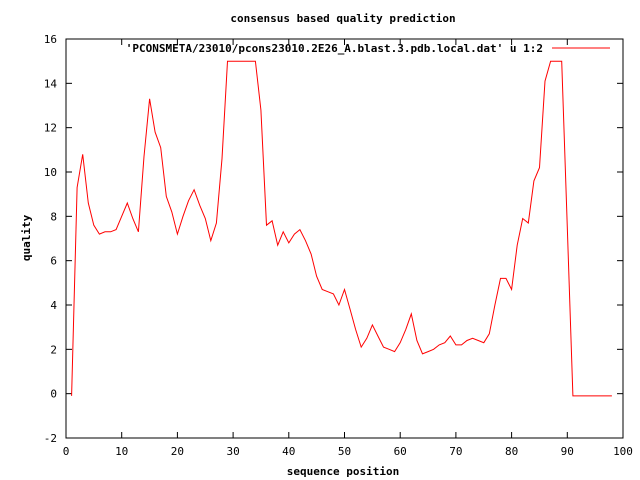 The height and width of the screenshot is (480, 640). I want to click on y-tick-label: -2, so click(50, 438).